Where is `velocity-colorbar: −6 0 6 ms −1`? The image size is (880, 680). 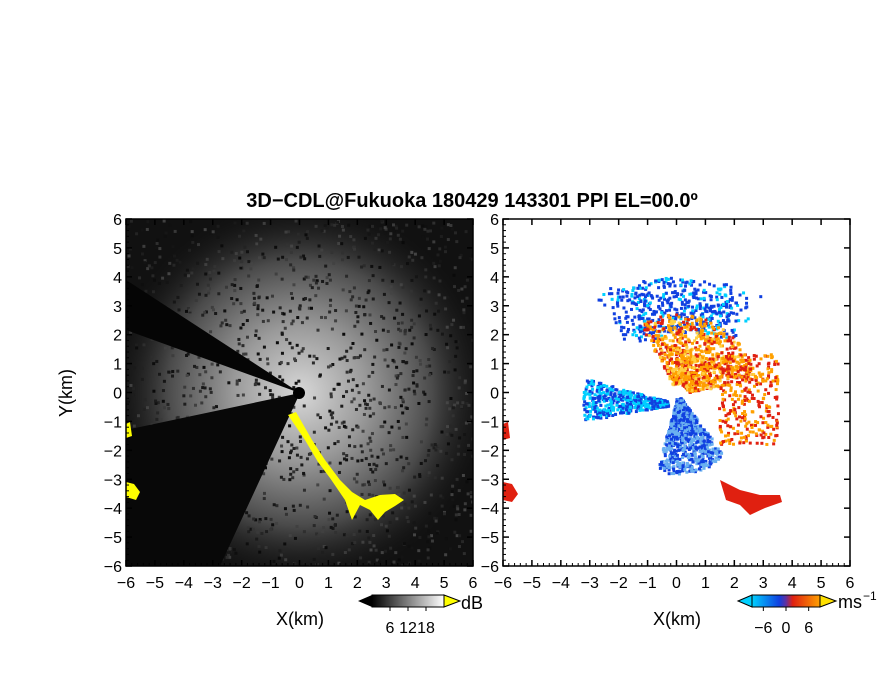 velocity-colorbar: −6 0 6 ms −1 is located at coordinates (806, 613).